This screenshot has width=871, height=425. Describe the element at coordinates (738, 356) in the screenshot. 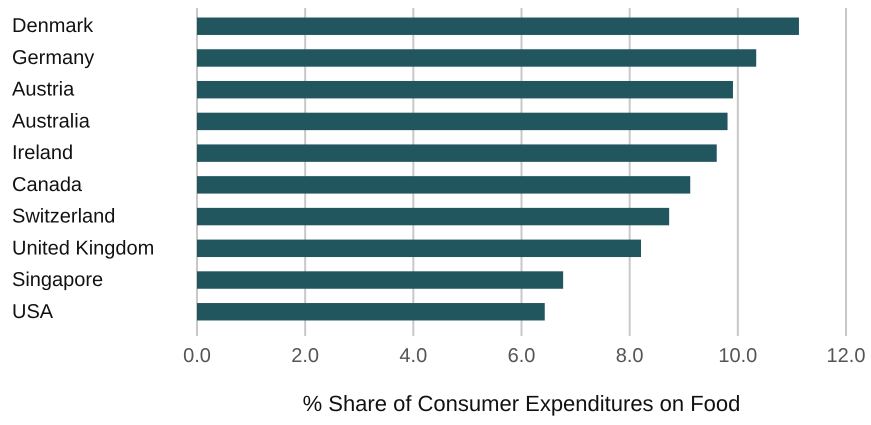

I see `x-tick-label: 10.0` at that location.